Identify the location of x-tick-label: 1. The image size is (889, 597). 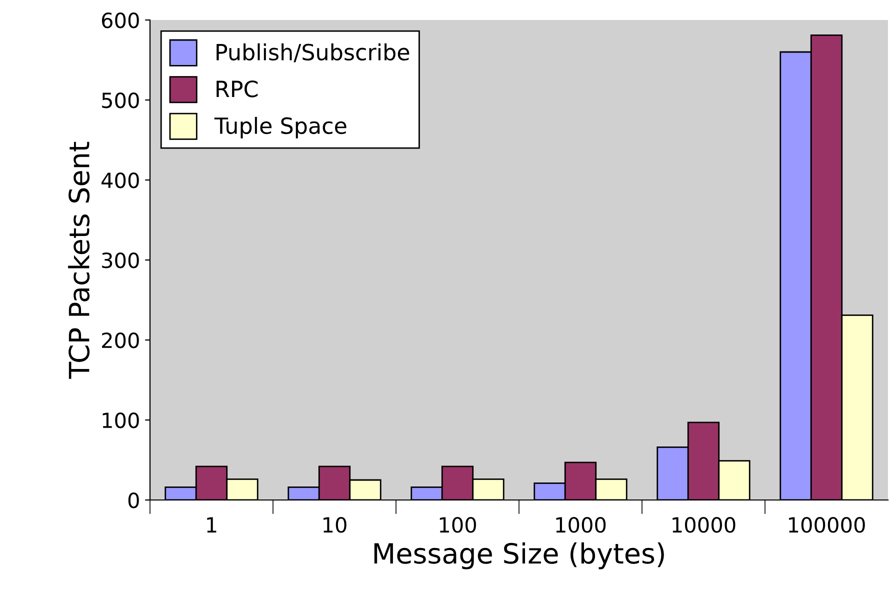
(211, 524).